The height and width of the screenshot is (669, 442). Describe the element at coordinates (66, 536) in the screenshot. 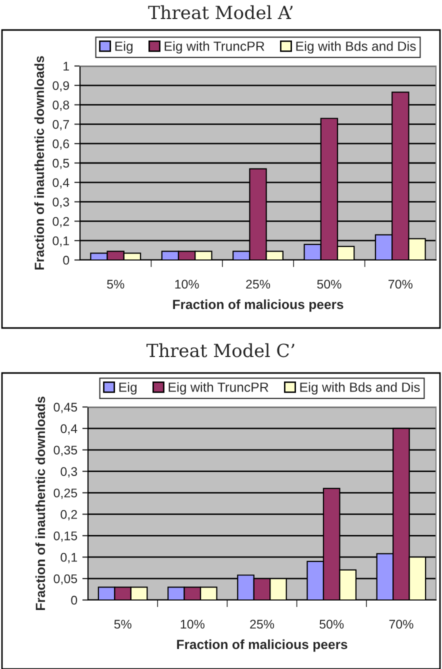

I see `y-tick-label: 0,15` at that location.